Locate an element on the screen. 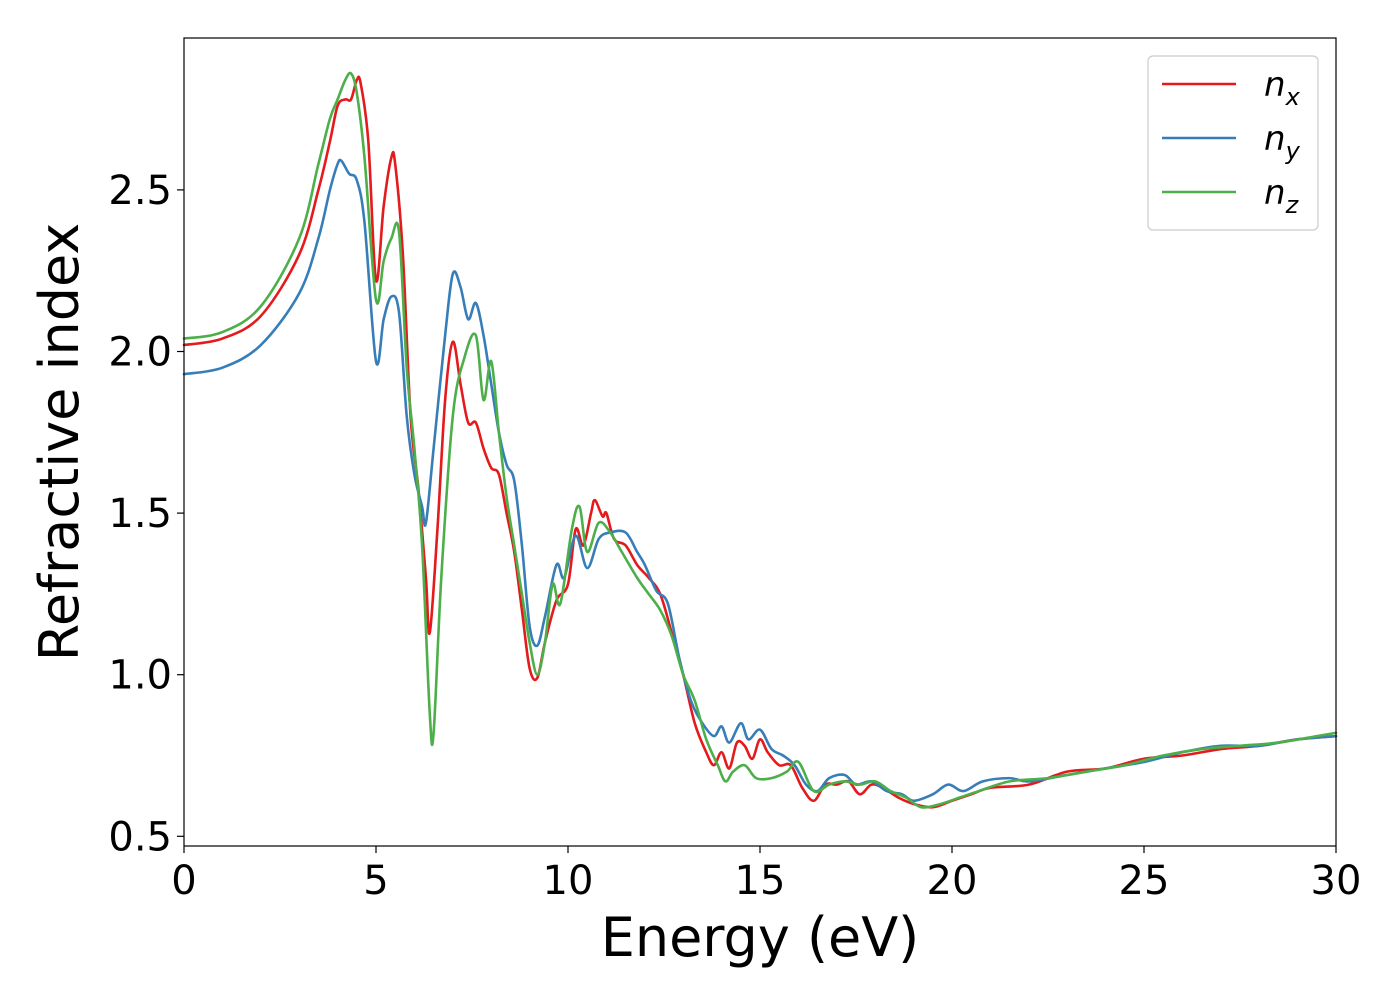 The image size is (1400, 1000). x-tick-label: 0 is located at coordinates (183, 881).